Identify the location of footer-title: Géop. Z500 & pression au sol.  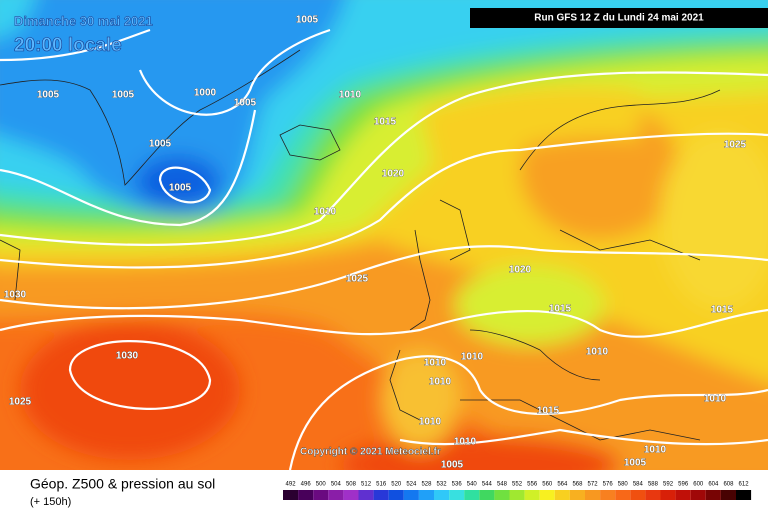
(122, 484).